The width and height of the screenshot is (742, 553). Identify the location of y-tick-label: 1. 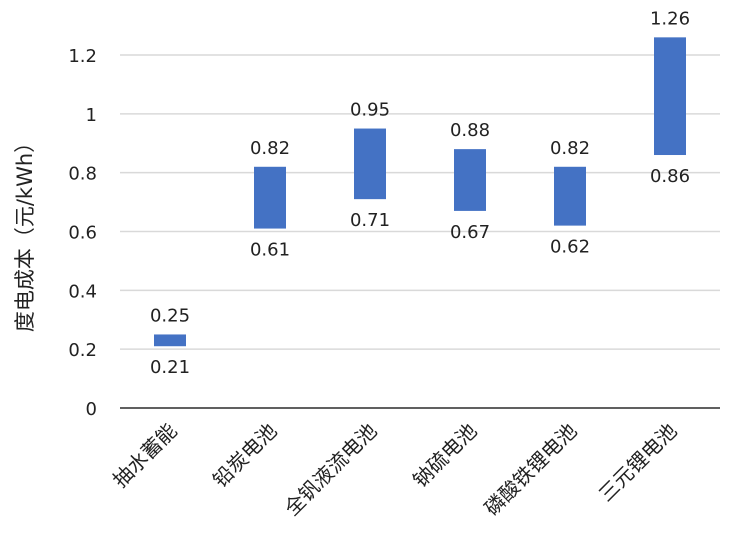
(91, 115).